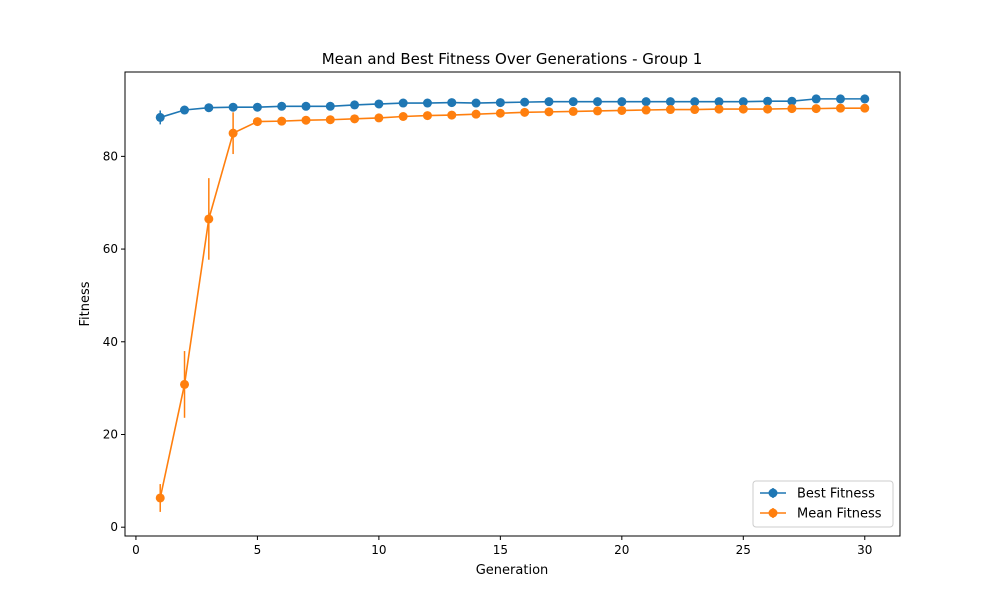  I want to click on x-tick-label: 0, so click(136, 550).